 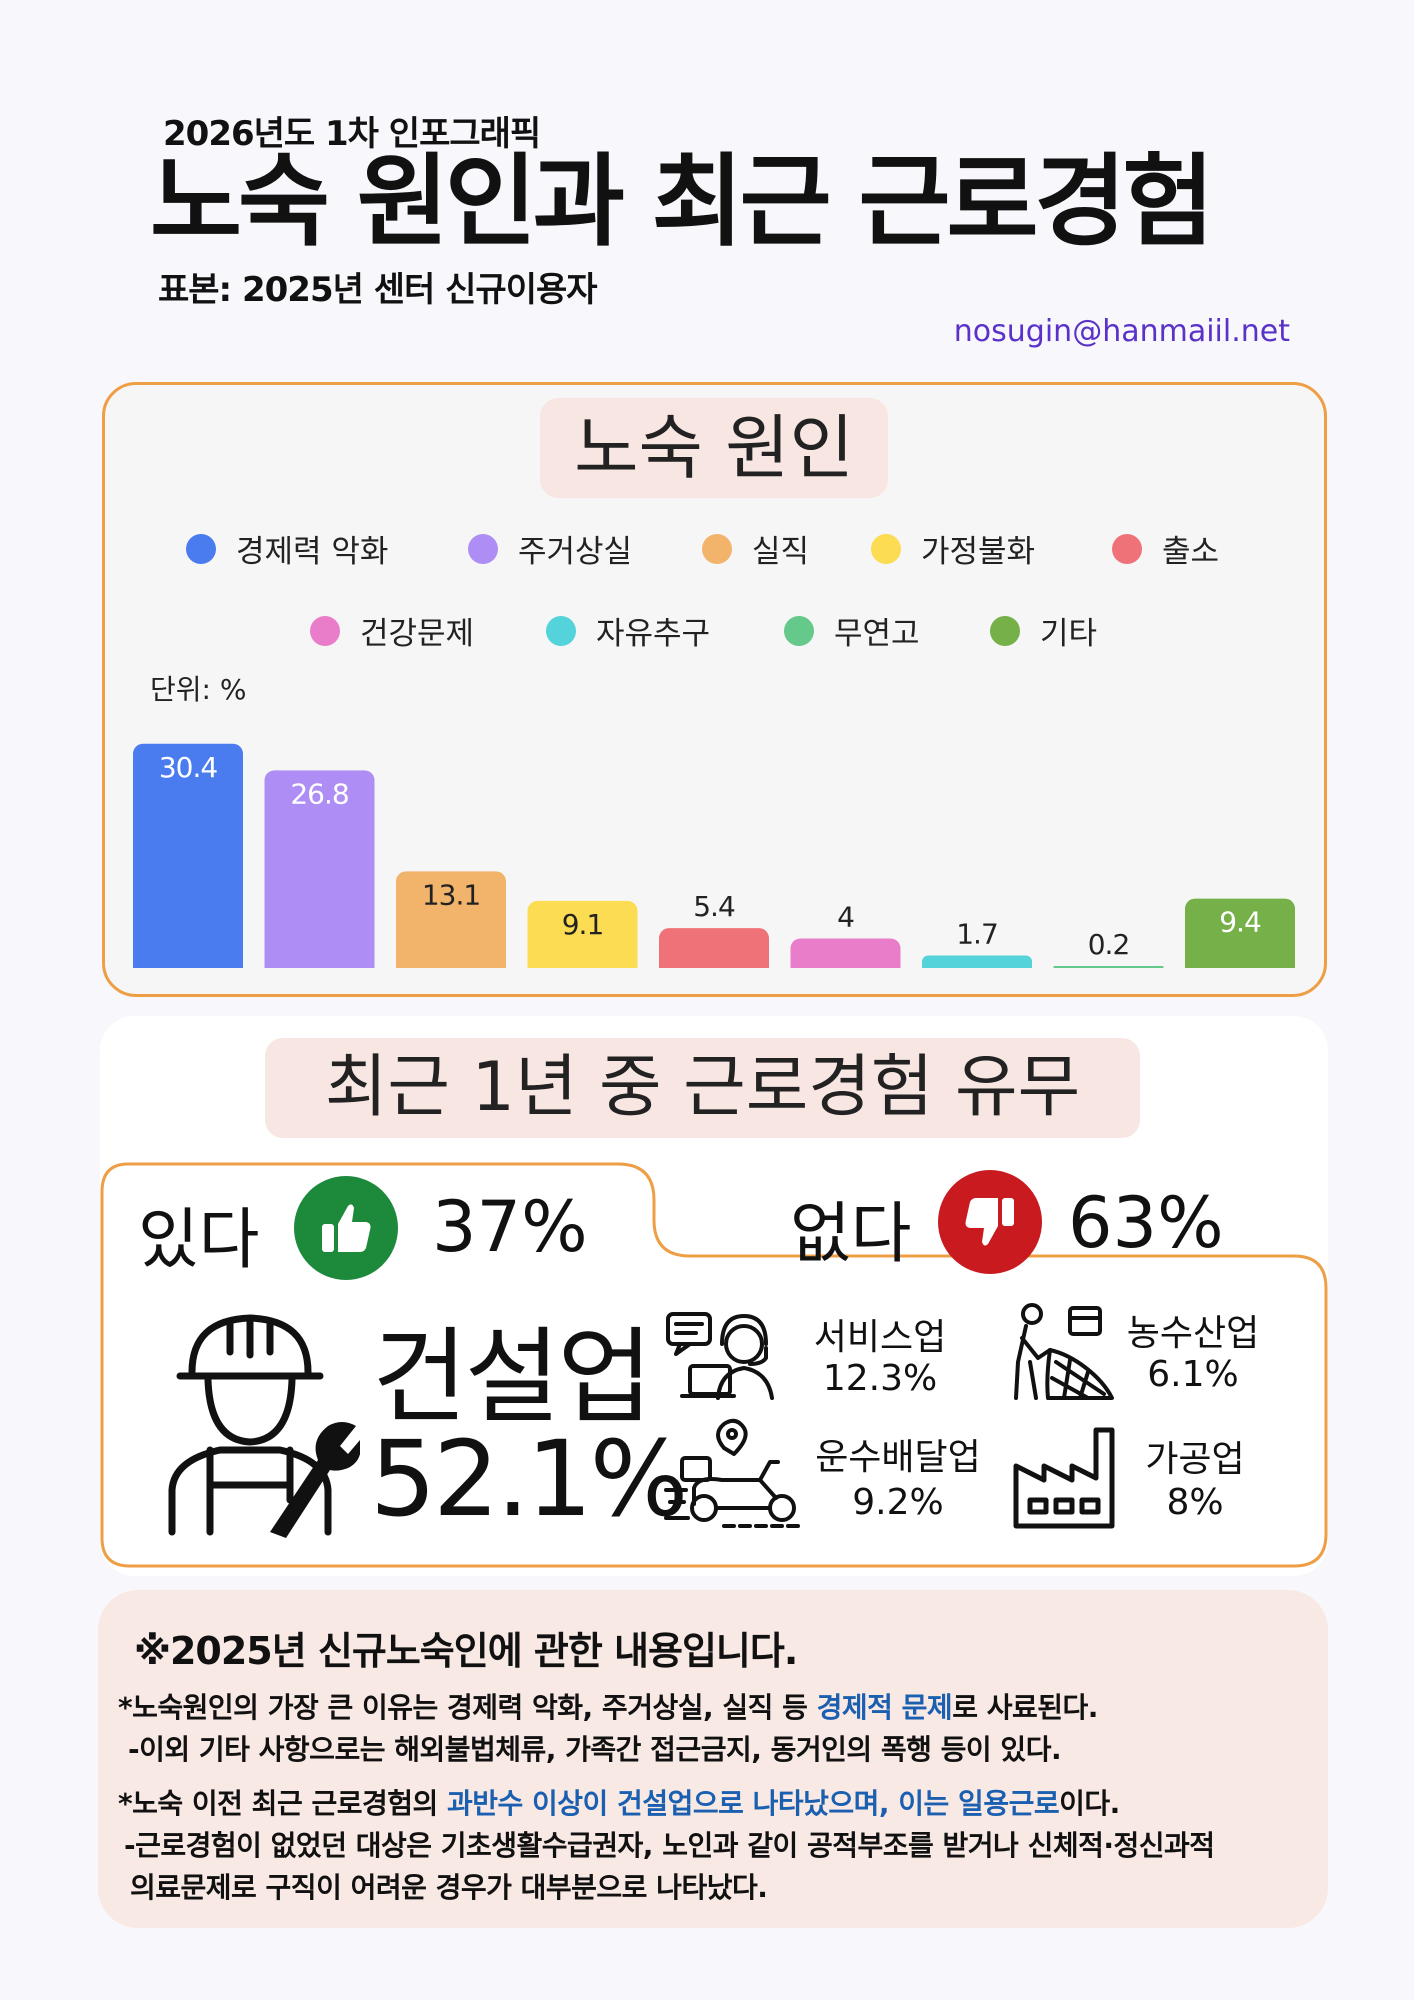 What do you see at coordinates (781, 552) in the screenshot?
I see `legend-label: 실직` at bounding box center [781, 552].